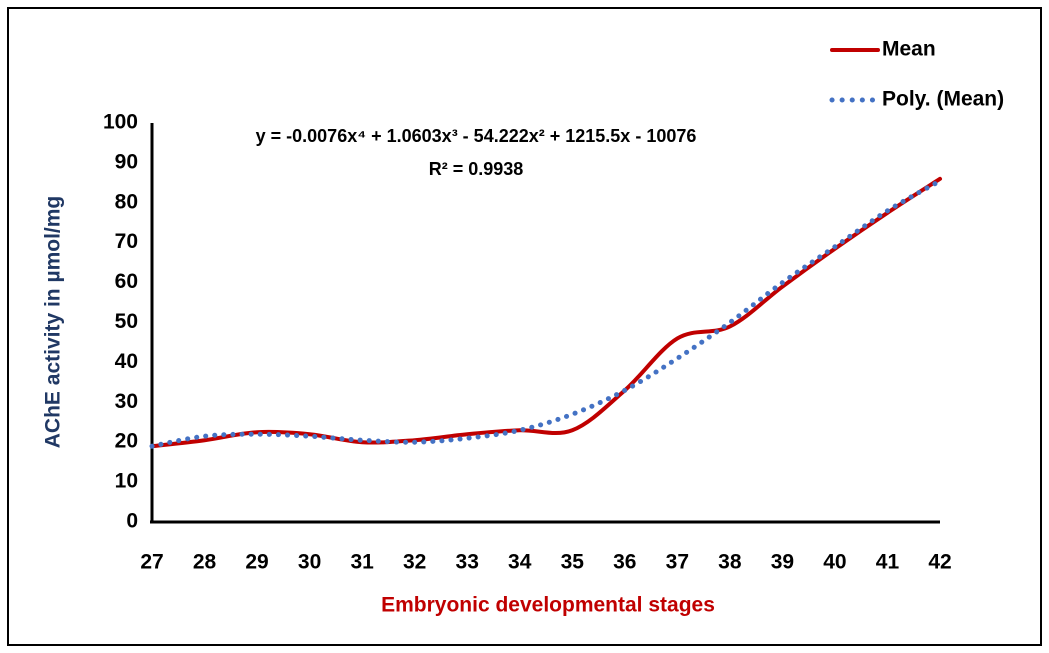 This screenshot has height=653, width=1049. Describe the element at coordinates (126, 441) in the screenshot. I see `y-tick-label: 20` at that location.